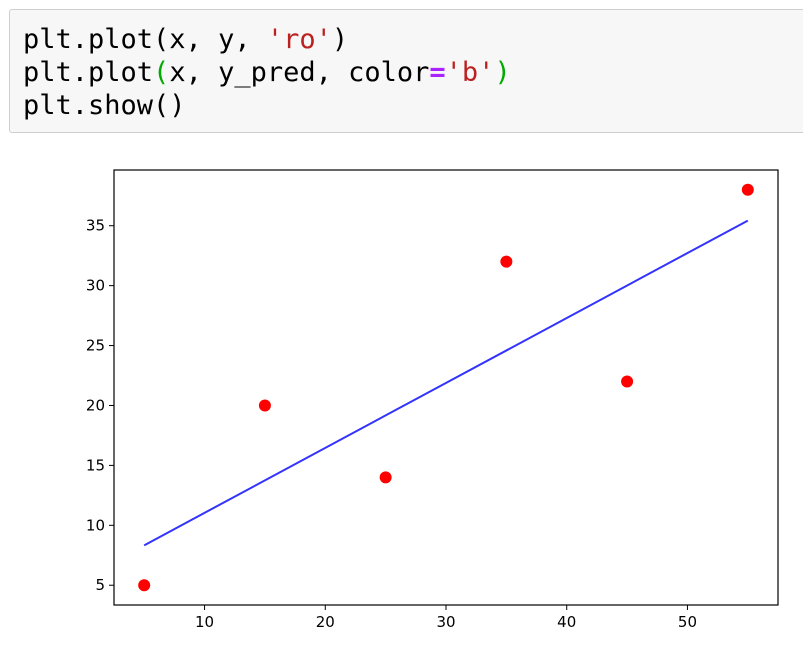 This screenshot has height=662, width=804. I want to click on x-tick-label: 40, so click(566, 622).